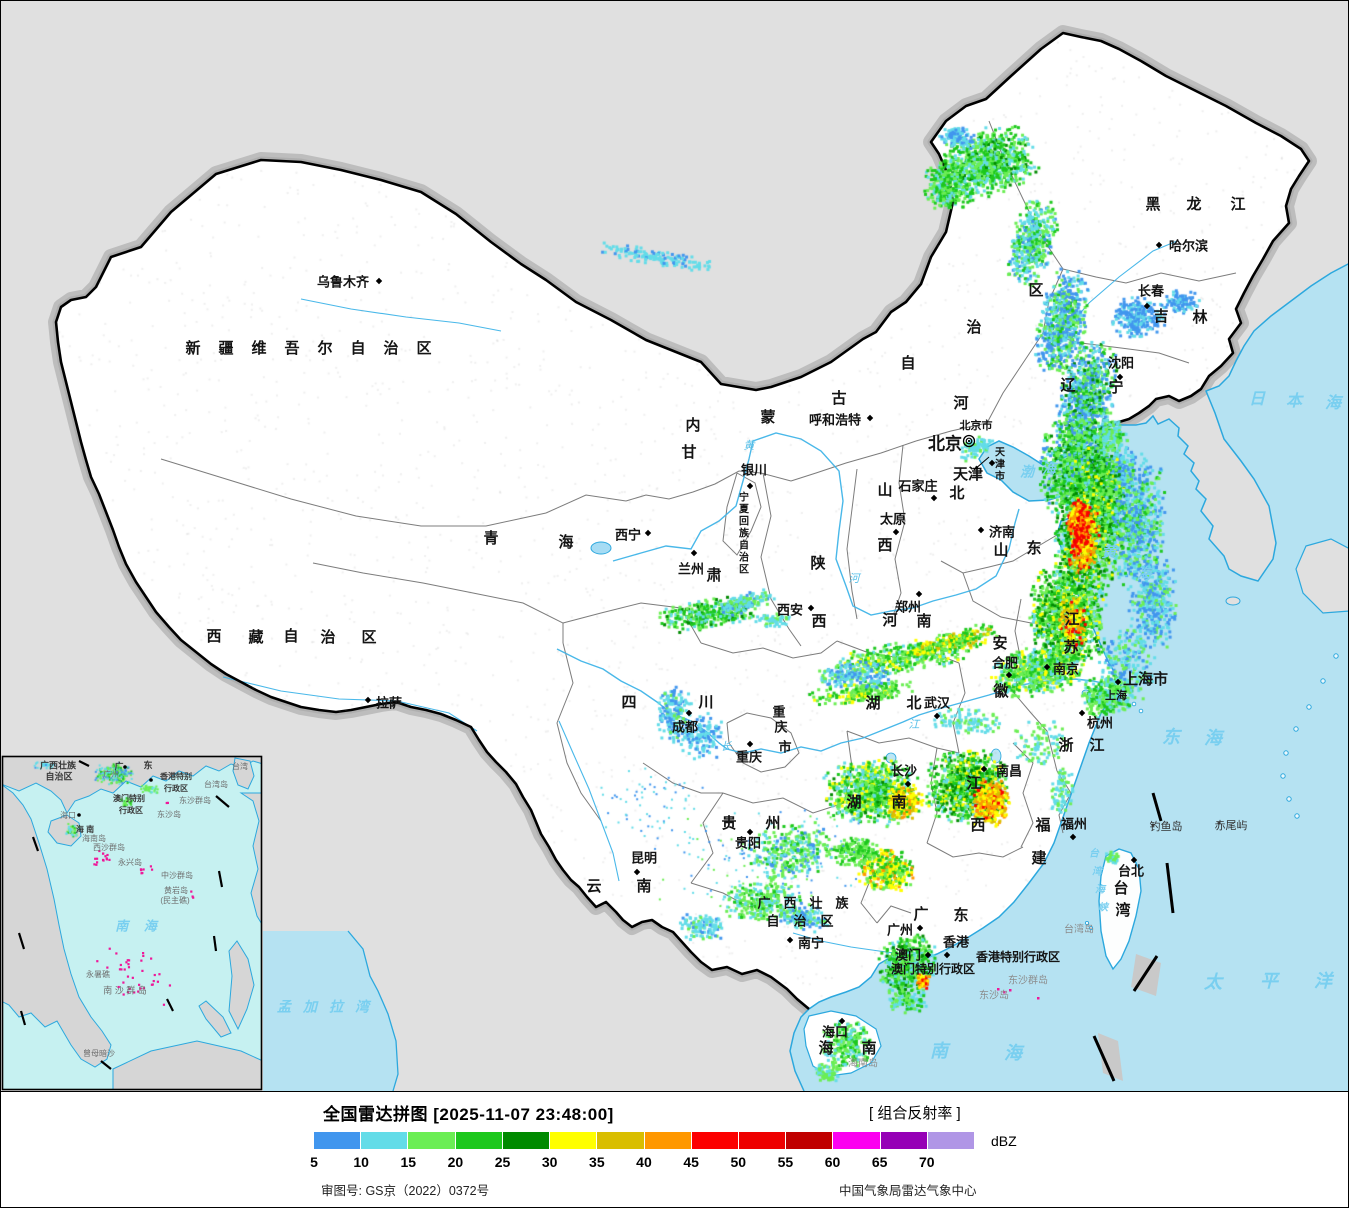 This screenshot has height=1208, width=1349. I want to click on credit-label: 中国气象局雷达气象中心, so click(908, 1191).